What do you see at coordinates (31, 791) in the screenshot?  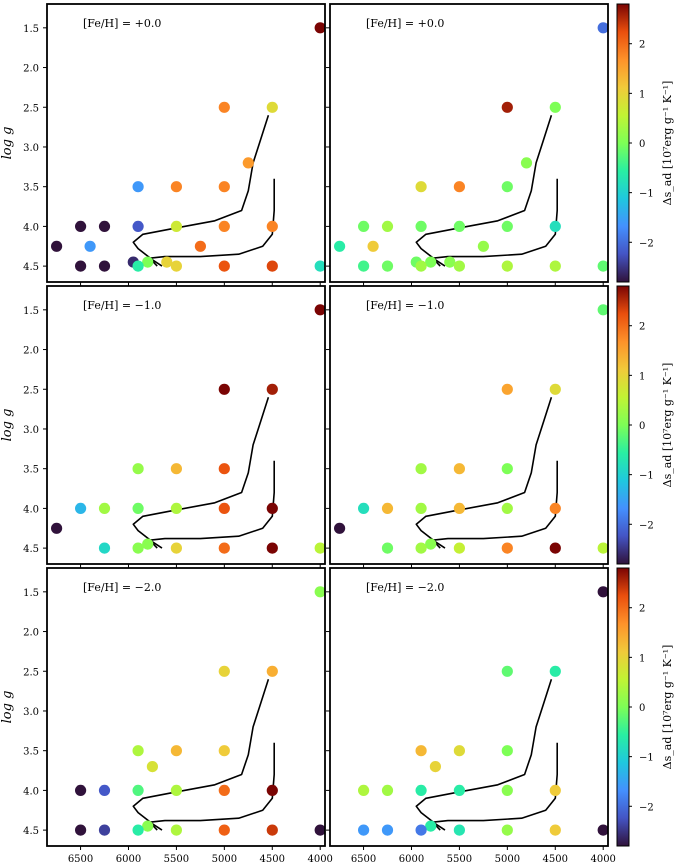 I see `y-tick-label: 4.0` at bounding box center [31, 791].